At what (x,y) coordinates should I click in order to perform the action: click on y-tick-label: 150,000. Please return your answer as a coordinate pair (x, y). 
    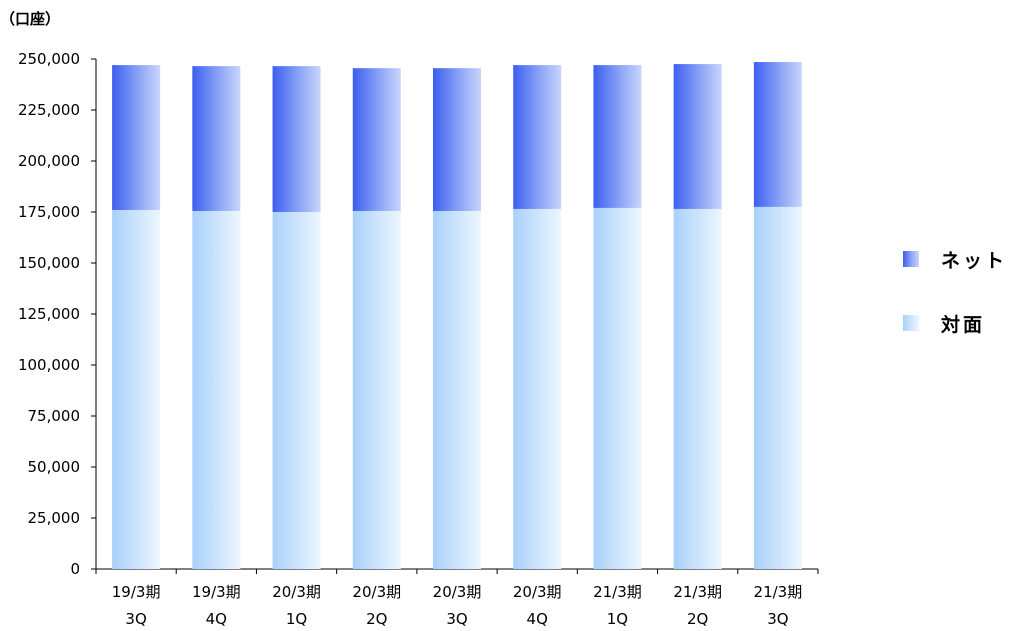
    Looking at the image, I should click on (49, 263).